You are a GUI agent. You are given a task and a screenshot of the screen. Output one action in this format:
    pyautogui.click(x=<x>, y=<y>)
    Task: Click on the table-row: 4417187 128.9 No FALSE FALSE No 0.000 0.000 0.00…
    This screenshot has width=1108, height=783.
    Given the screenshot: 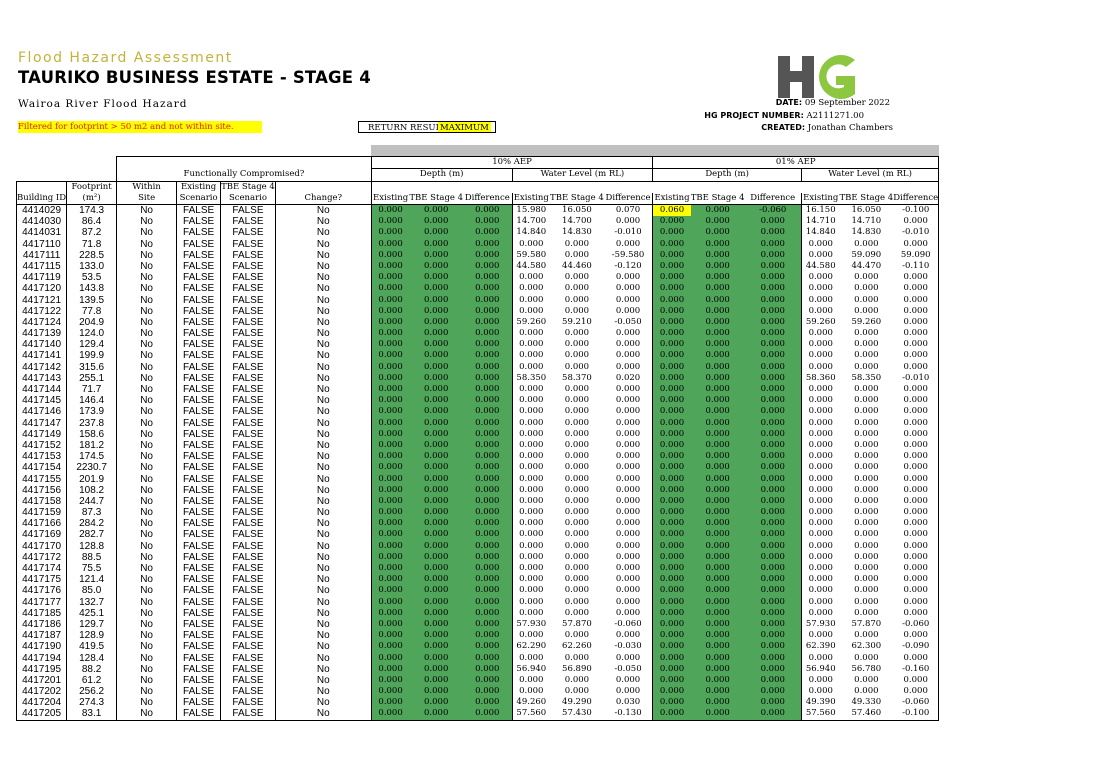 What is the action you would take?
    pyautogui.click(x=477, y=636)
    